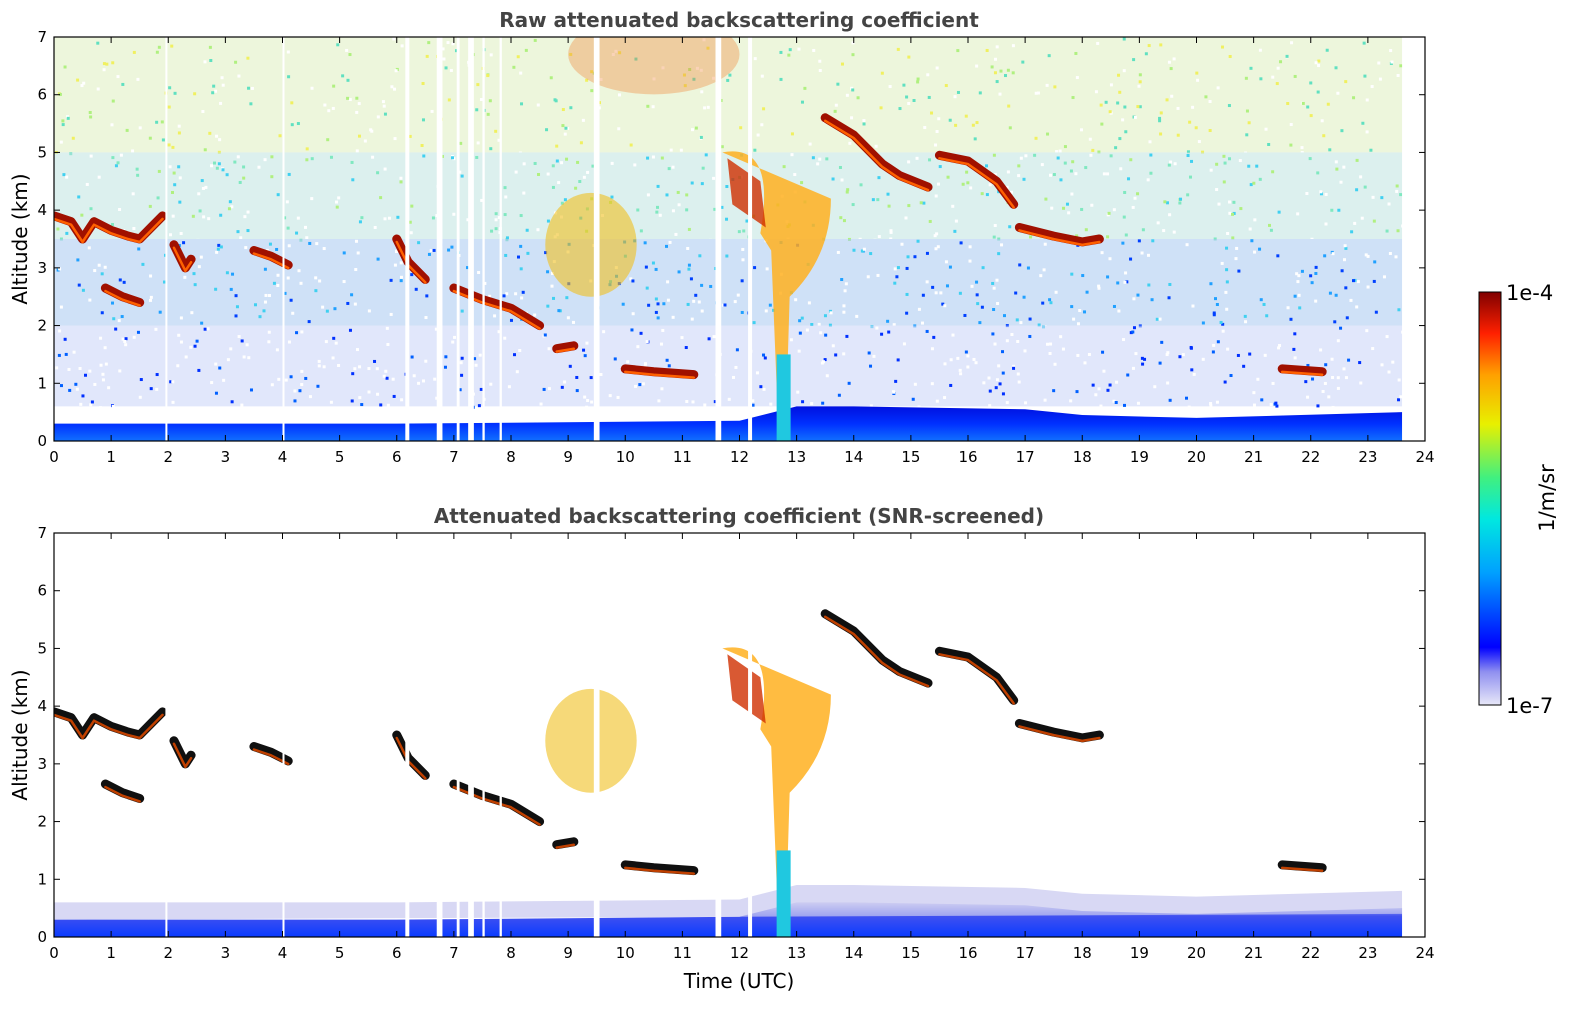 The image size is (1595, 1024). I want to click on y-tick-label: 5, so click(42, 648).